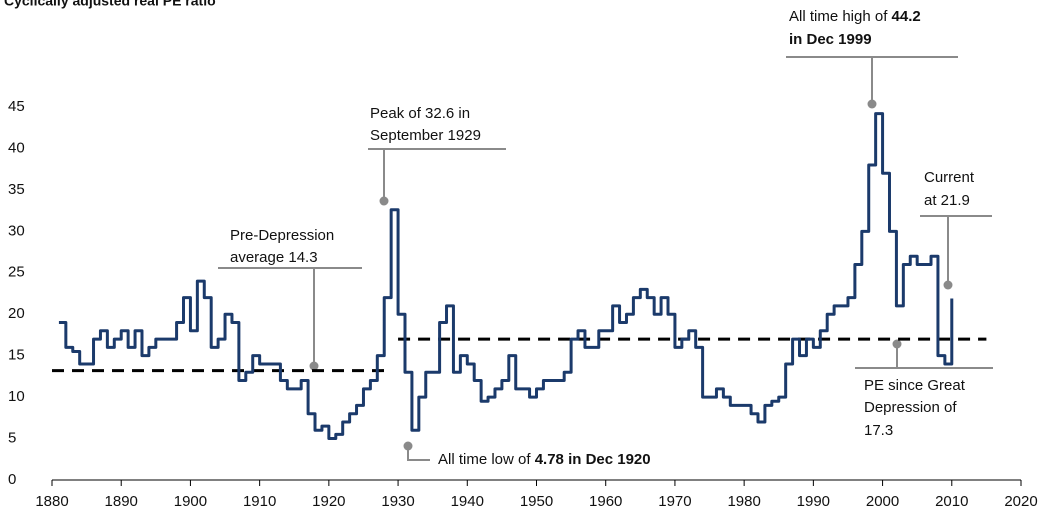 The image size is (1042, 514). What do you see at coordinates (397, 501) in the screenshot?
I see `x-tick-label: 1930` at bounding box center [397, 501].